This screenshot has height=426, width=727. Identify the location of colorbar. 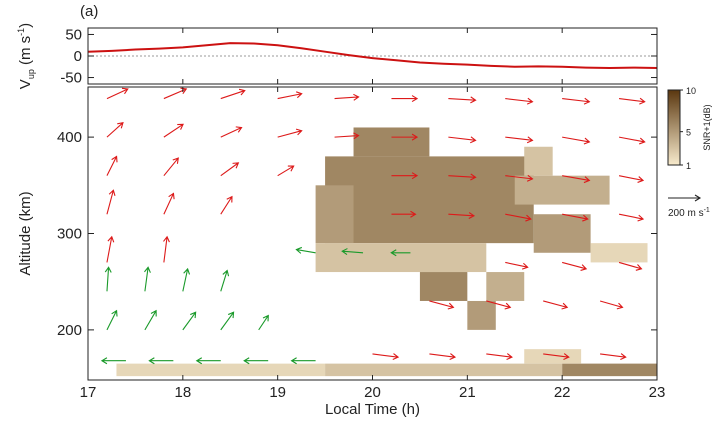
(674, 127).